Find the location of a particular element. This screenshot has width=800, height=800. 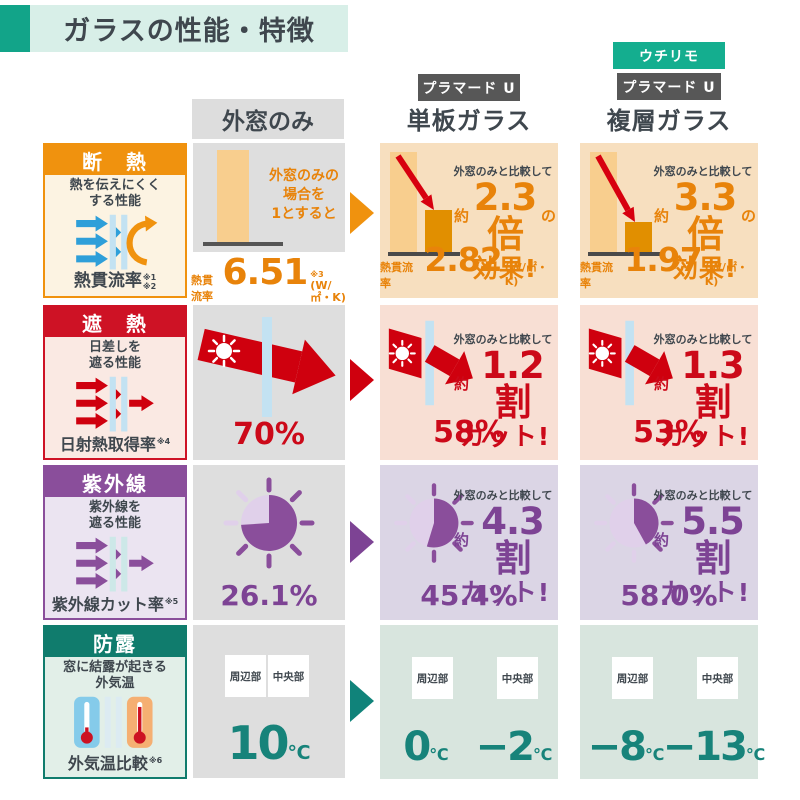

arrow-right-uv-icon is located at coordinates (362, 542).